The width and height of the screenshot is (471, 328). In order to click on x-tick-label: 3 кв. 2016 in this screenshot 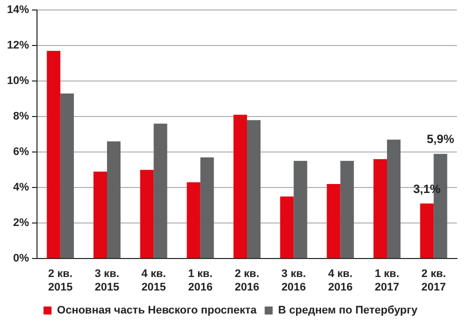, I will do `click(293, 281)`.